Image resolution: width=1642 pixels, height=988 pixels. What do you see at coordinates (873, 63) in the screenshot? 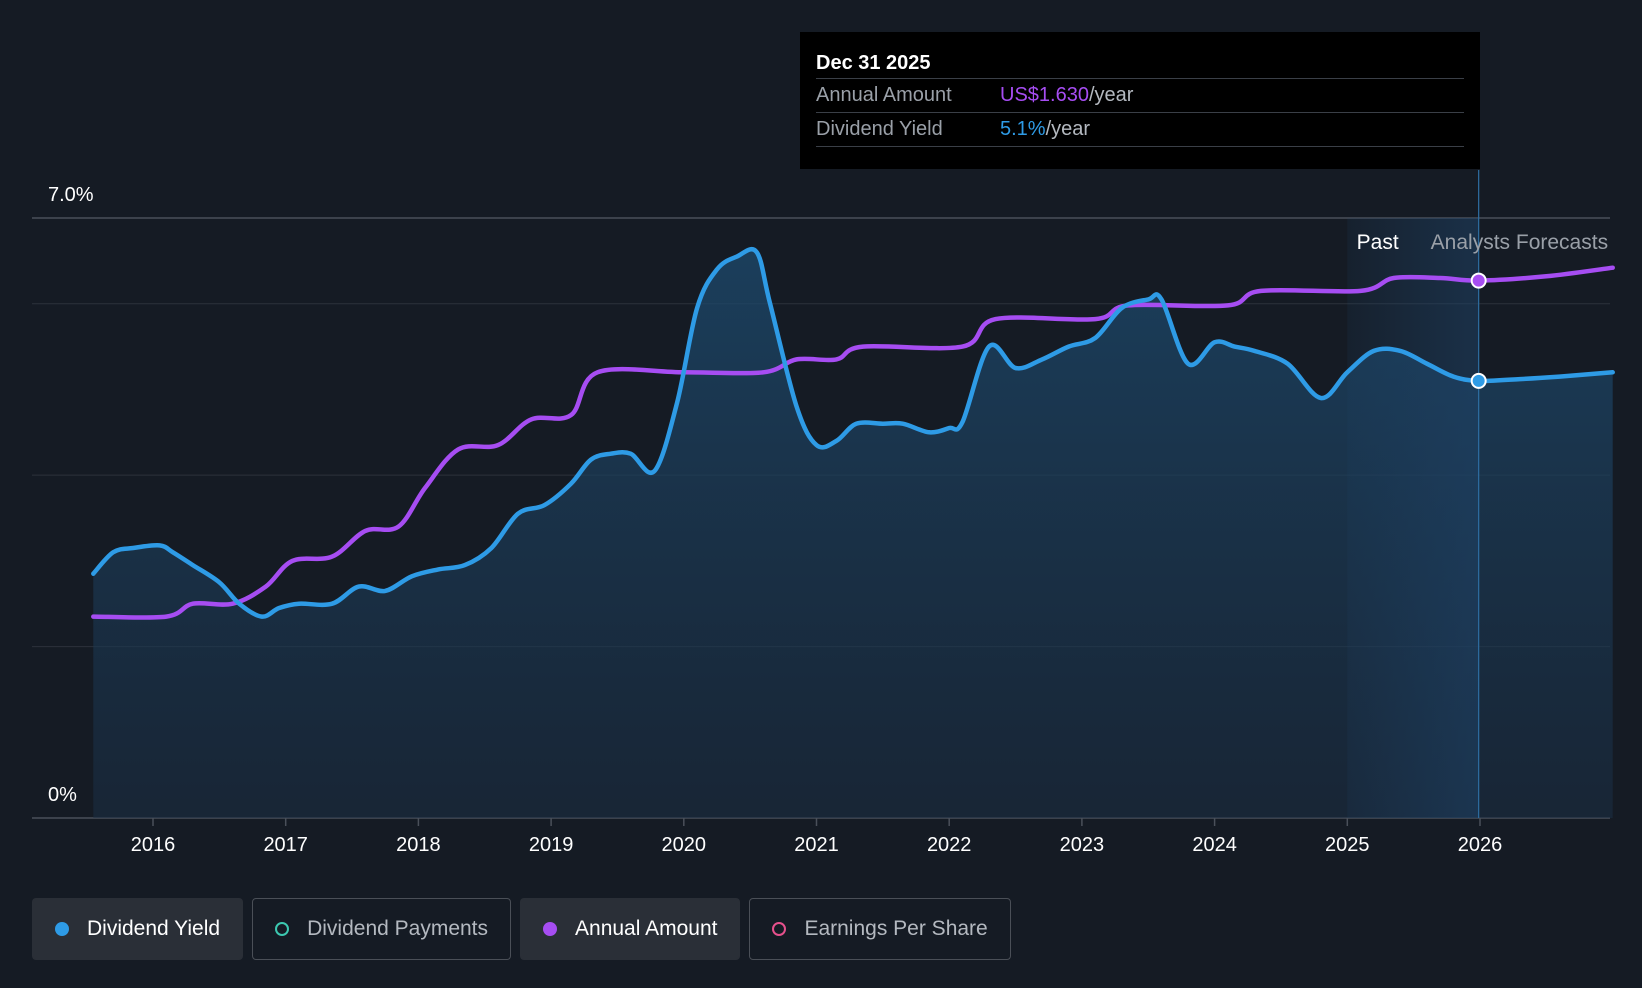
I see `tooltip-date: Dec 31 2025` at bounding box center [873, 63].